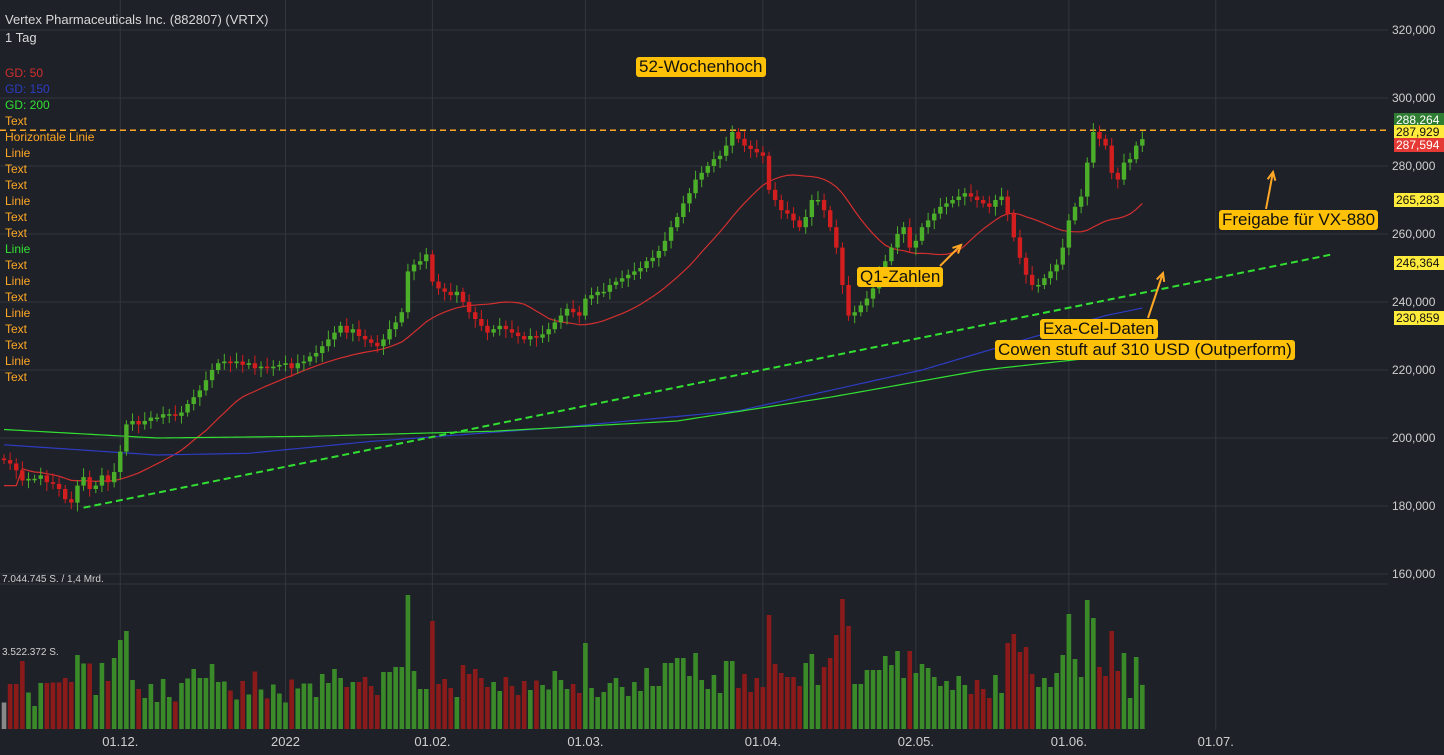  I want to click on legend-item: GD: 150, so click(27, 89).